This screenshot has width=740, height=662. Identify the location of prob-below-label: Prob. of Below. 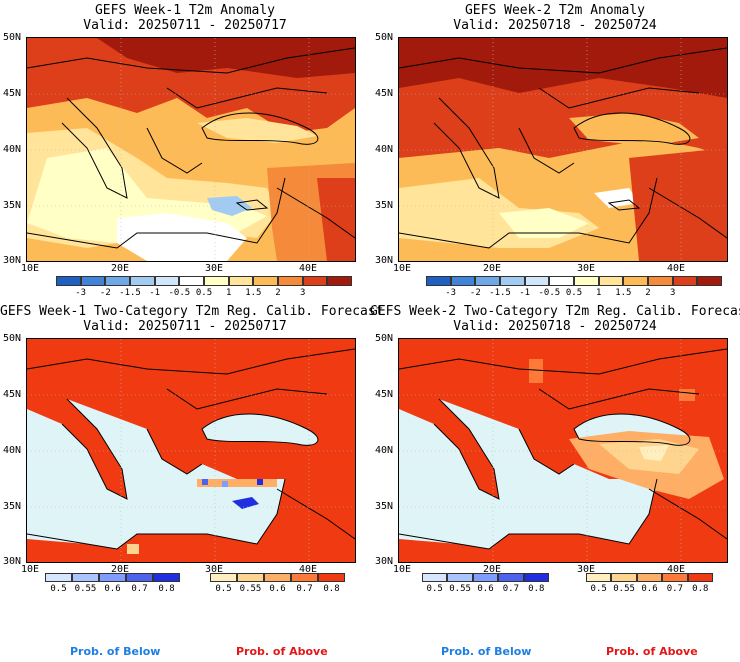
(486, 651).